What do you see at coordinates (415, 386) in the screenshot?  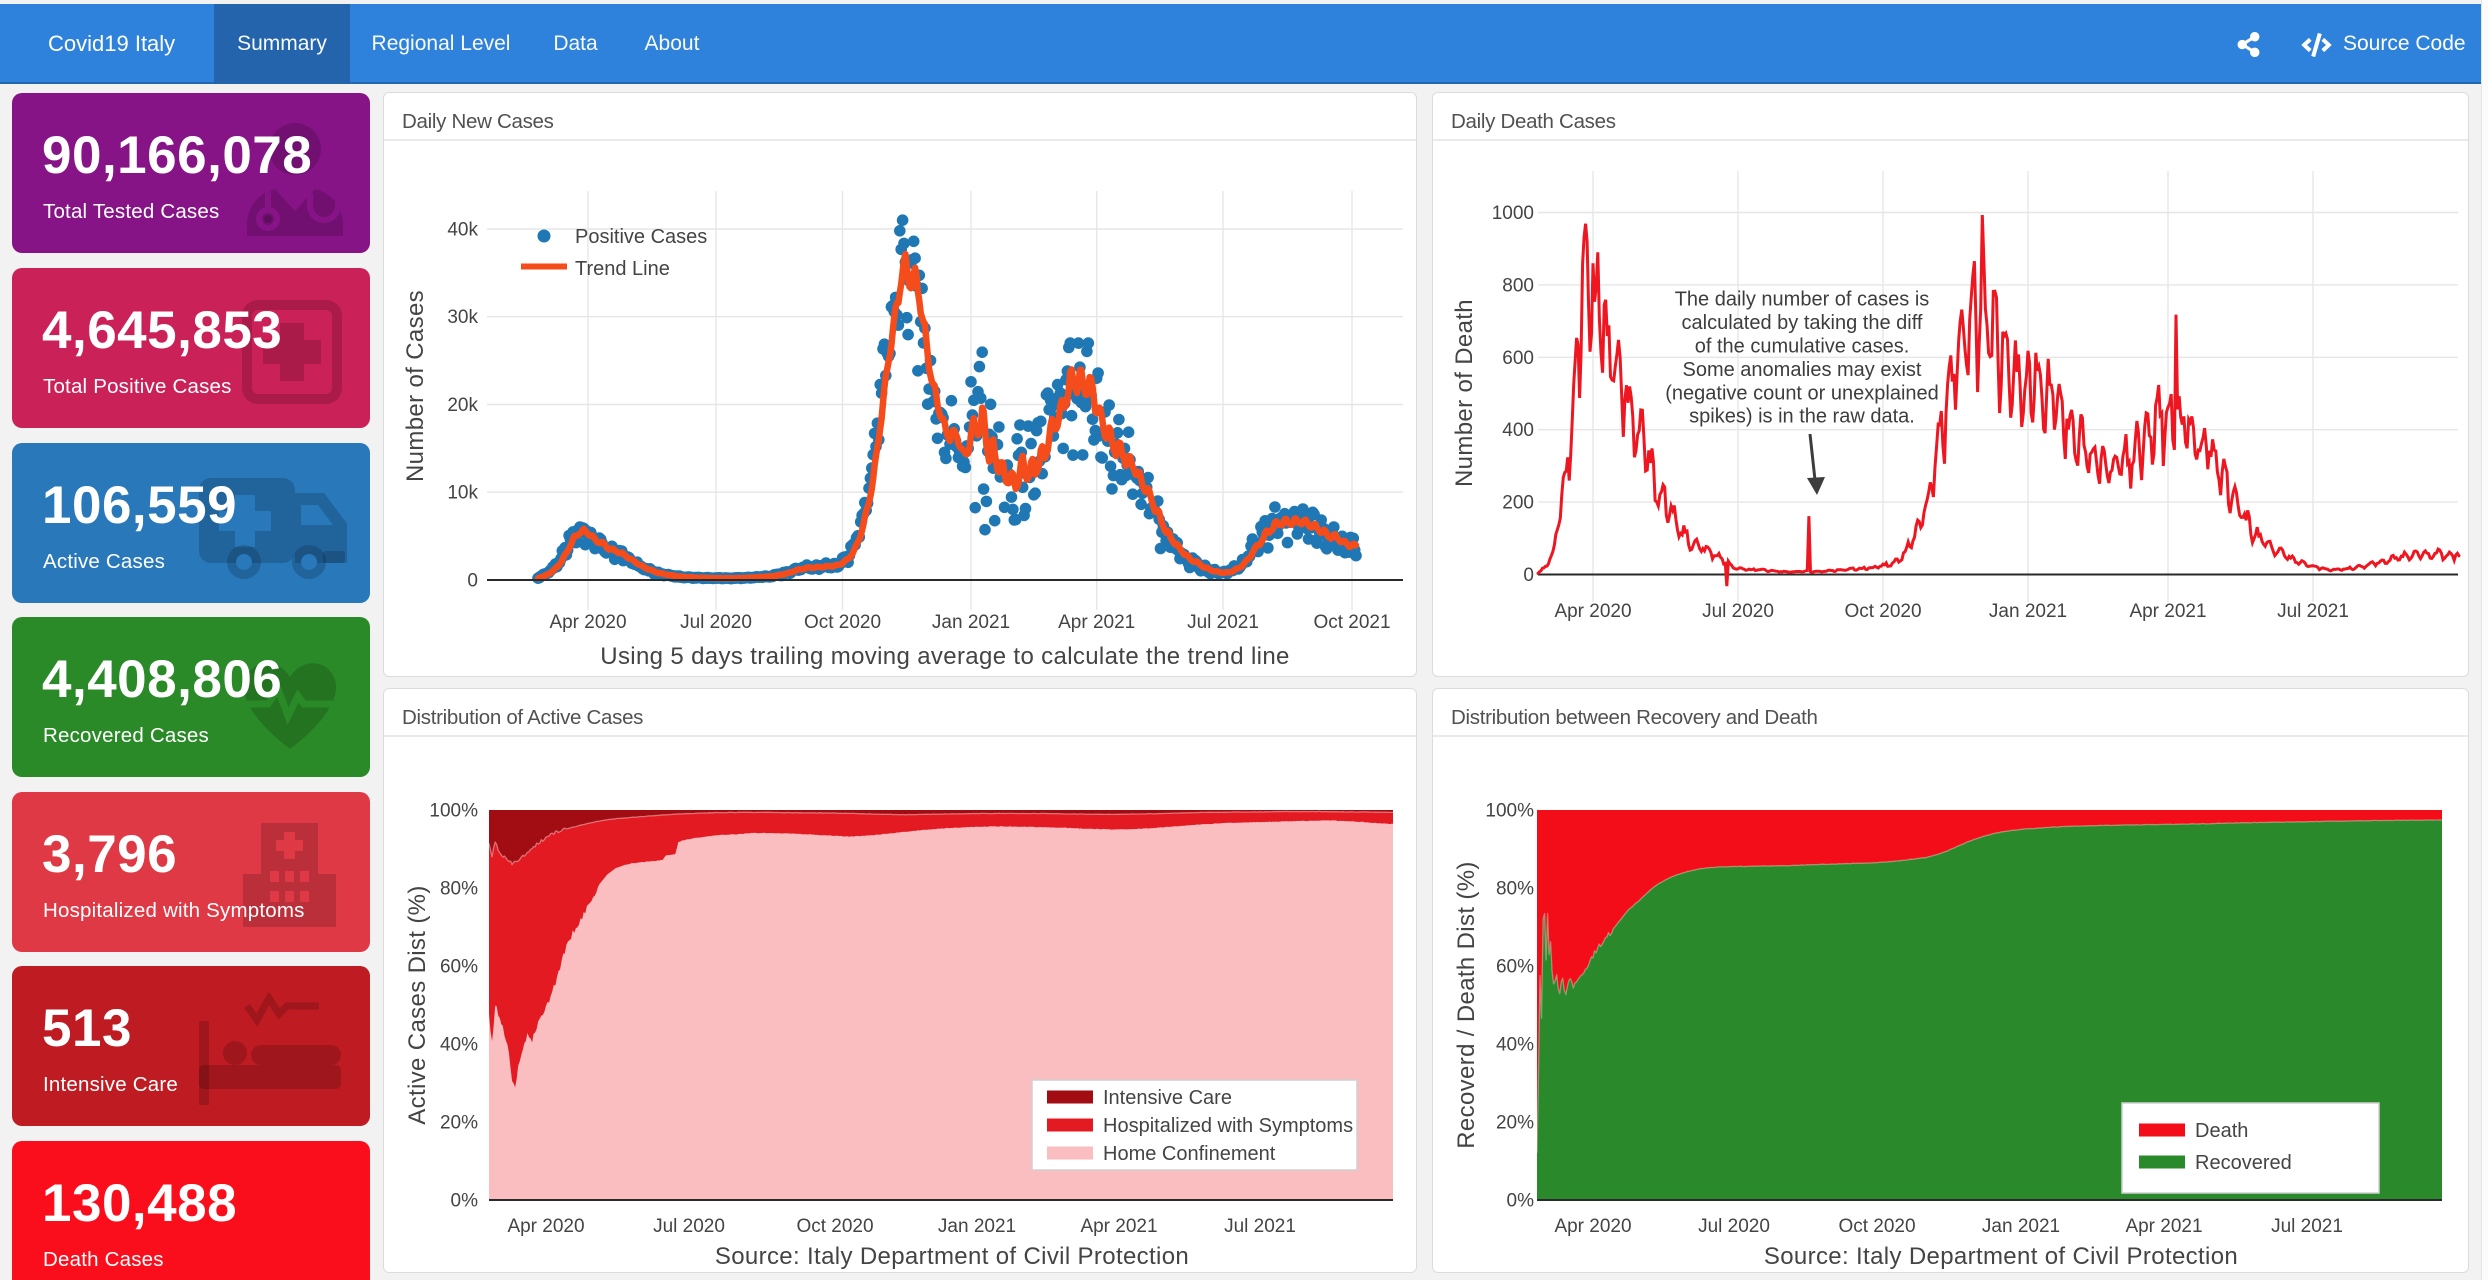 I see `svg-text: Number of Cases` at bounding box center [415, 386].